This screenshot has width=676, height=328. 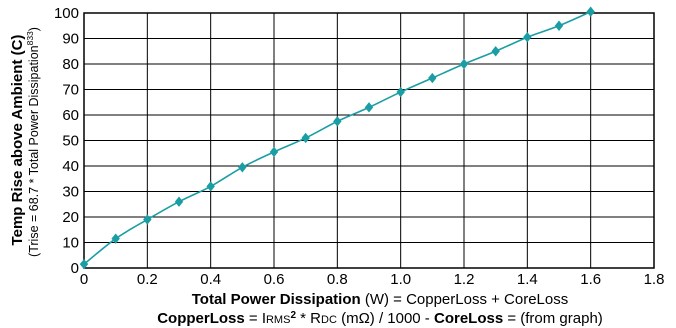 I want to click on y-tick-label: 20, so click(x=70, y=217).